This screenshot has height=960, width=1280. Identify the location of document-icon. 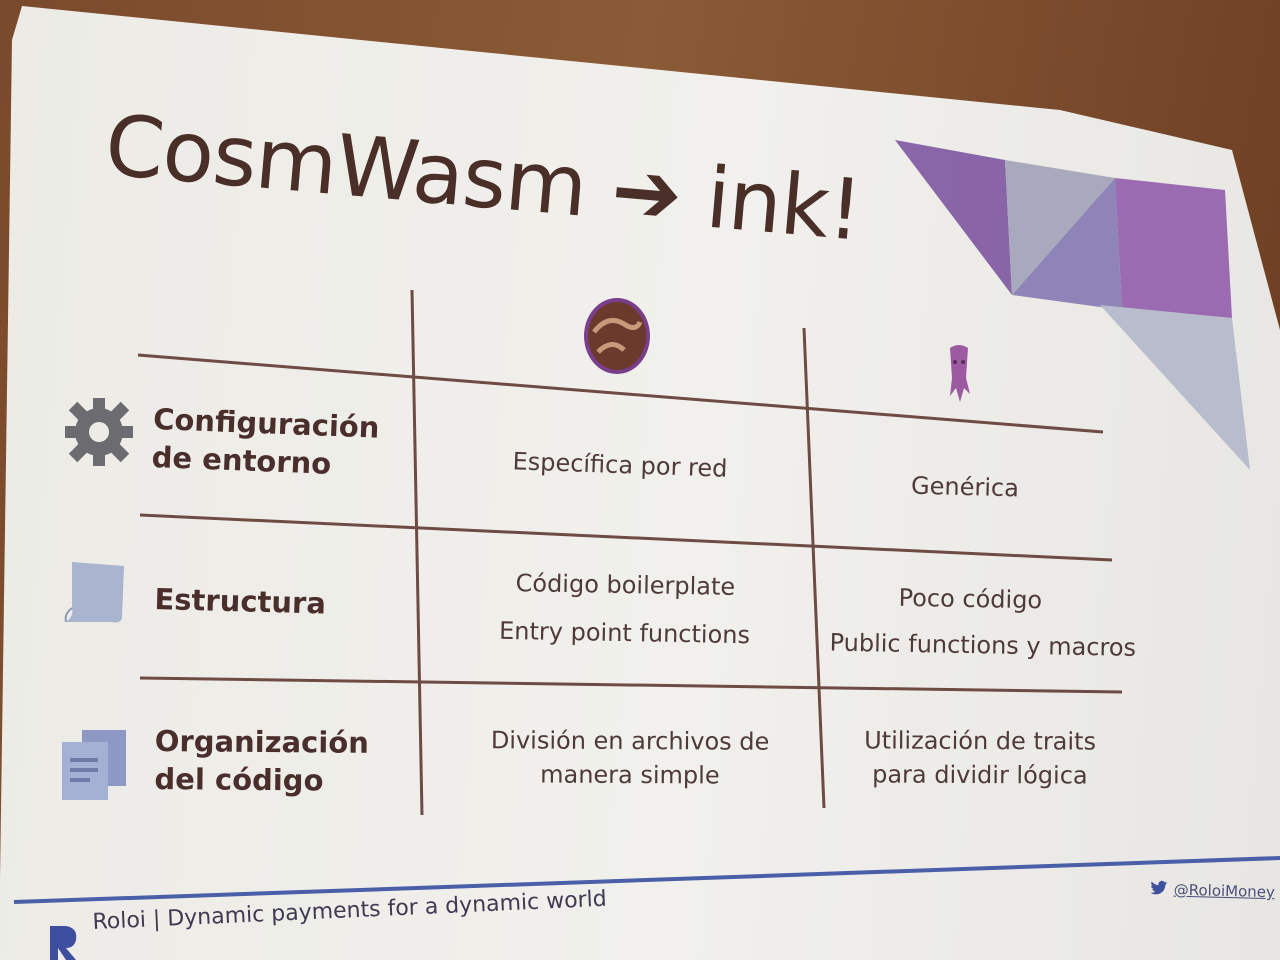
(94, 592).